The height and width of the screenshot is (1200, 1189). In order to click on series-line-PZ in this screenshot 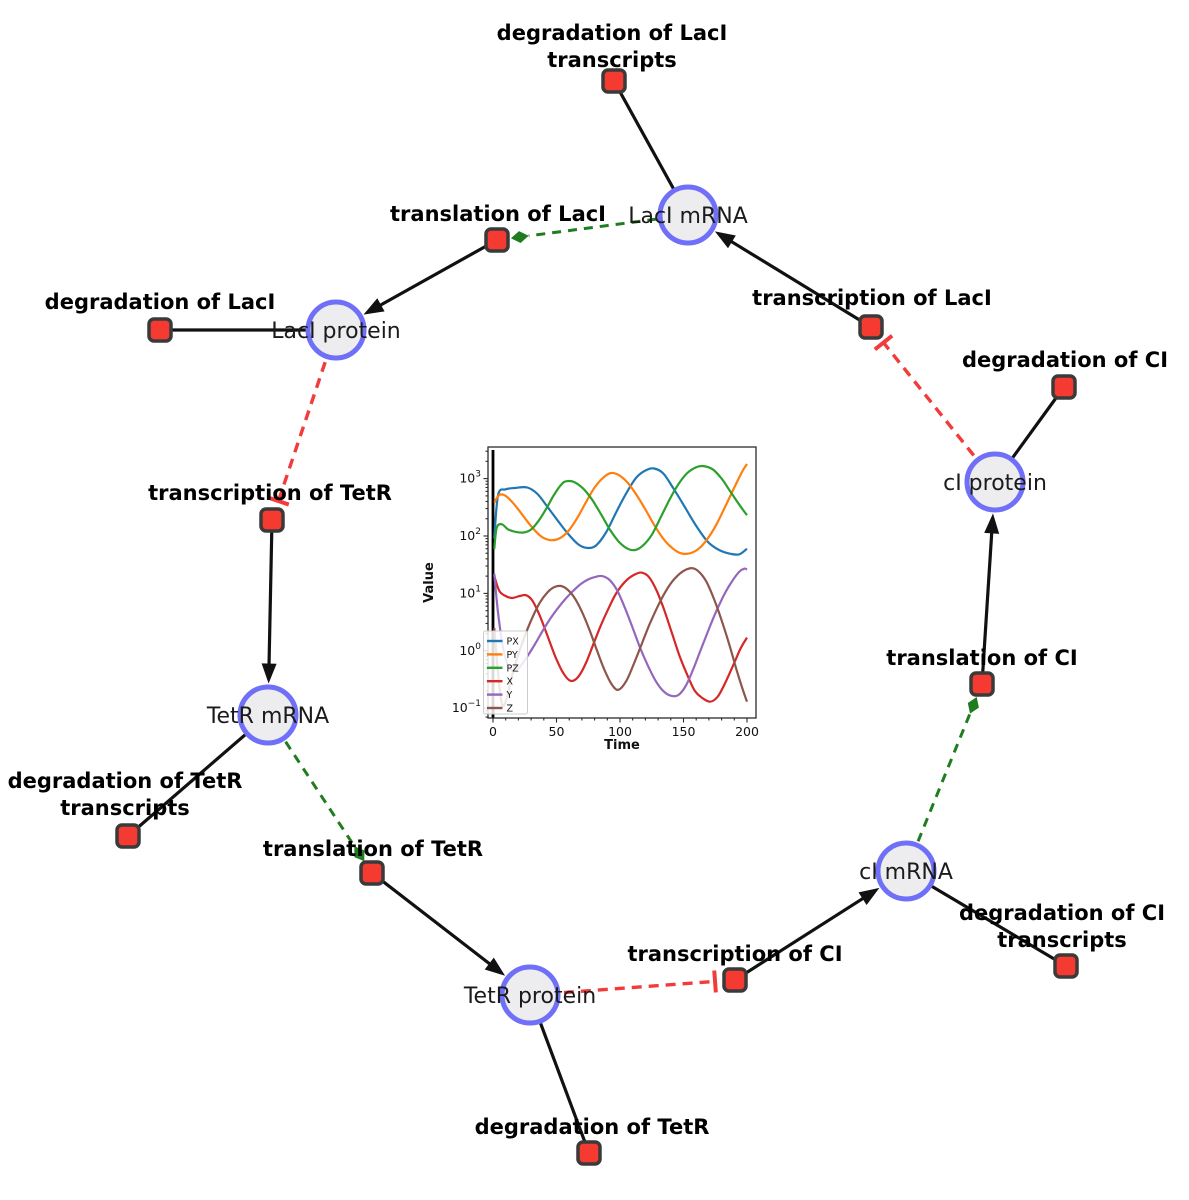, I will do `click(620, 508)`.